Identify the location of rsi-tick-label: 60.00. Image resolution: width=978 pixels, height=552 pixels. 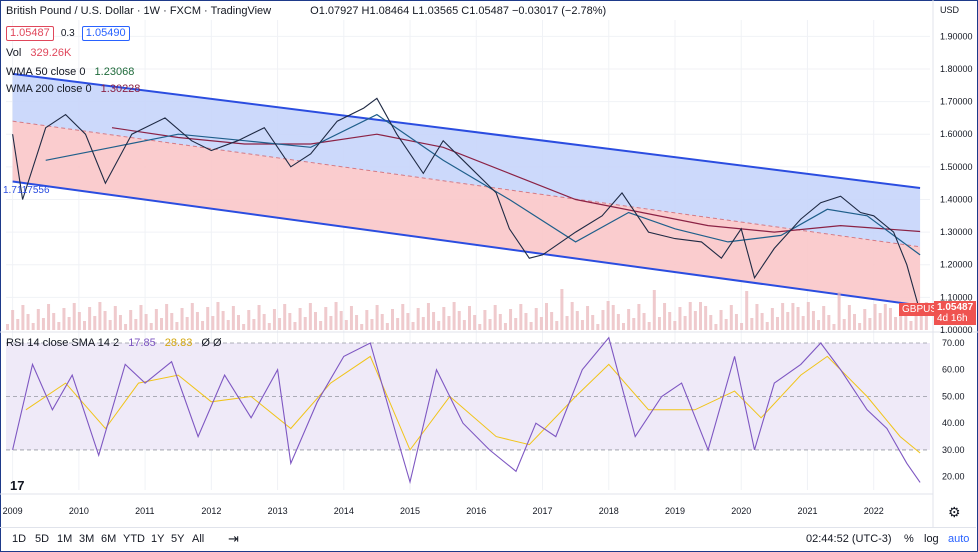
(953, 370).